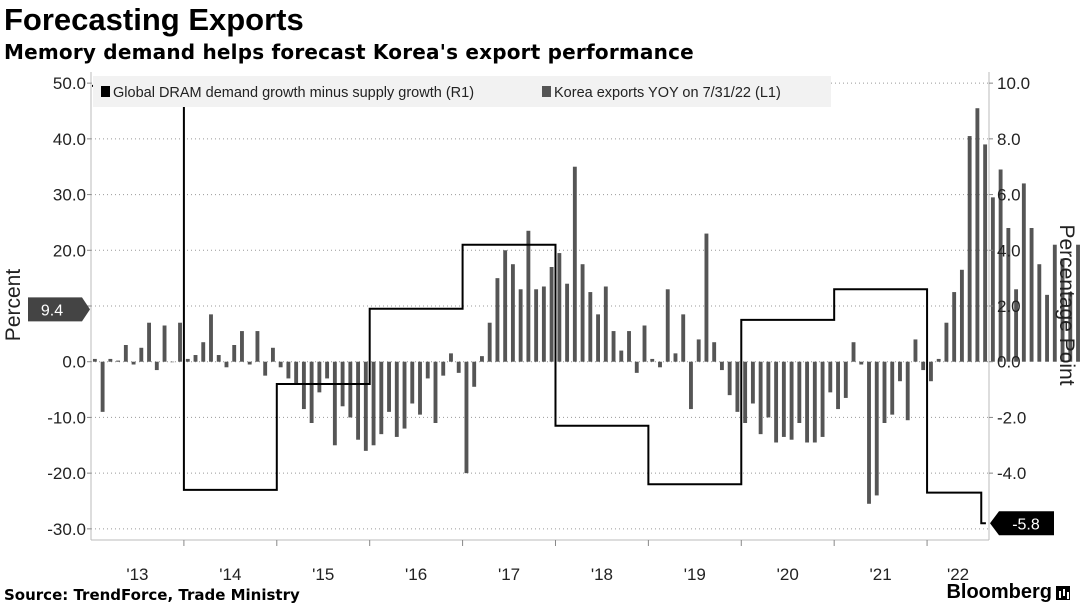  Describe the element at coordinates (323, 574) in the screenshot. I see `x-tick-label: '15` at that location.